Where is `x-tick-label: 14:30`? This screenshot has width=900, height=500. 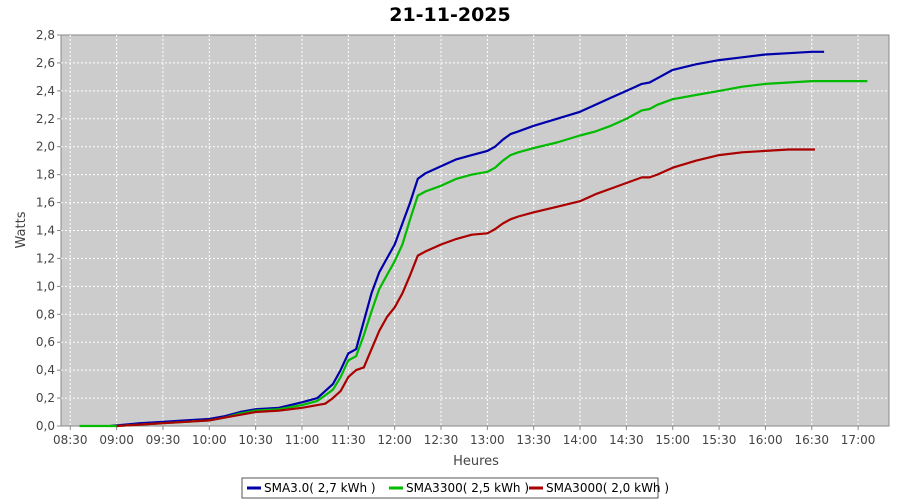 x-tick-label: 14:30 is located at coordinates (626, 440).